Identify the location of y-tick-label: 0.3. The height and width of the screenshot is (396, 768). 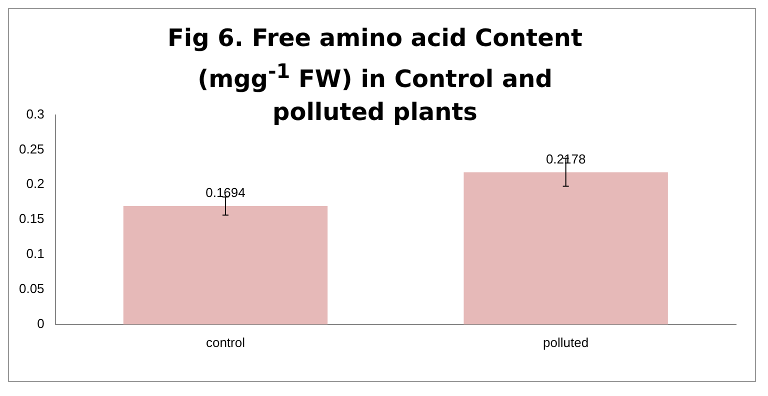
(35, 114).